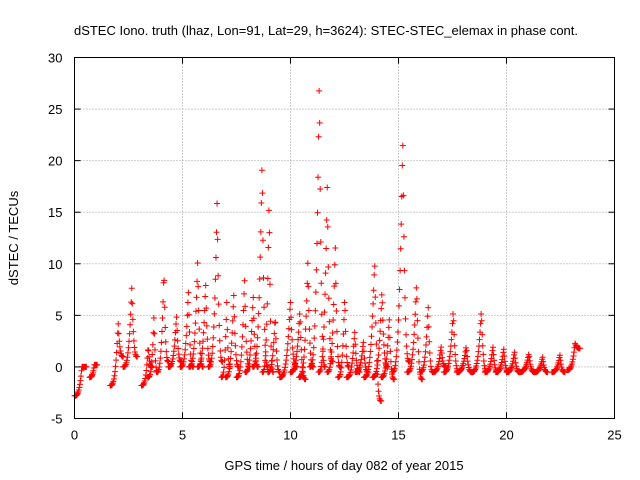 This screenshot has height=480, width=640. I want to click on y-tick-label: 5, so click(58, 315).